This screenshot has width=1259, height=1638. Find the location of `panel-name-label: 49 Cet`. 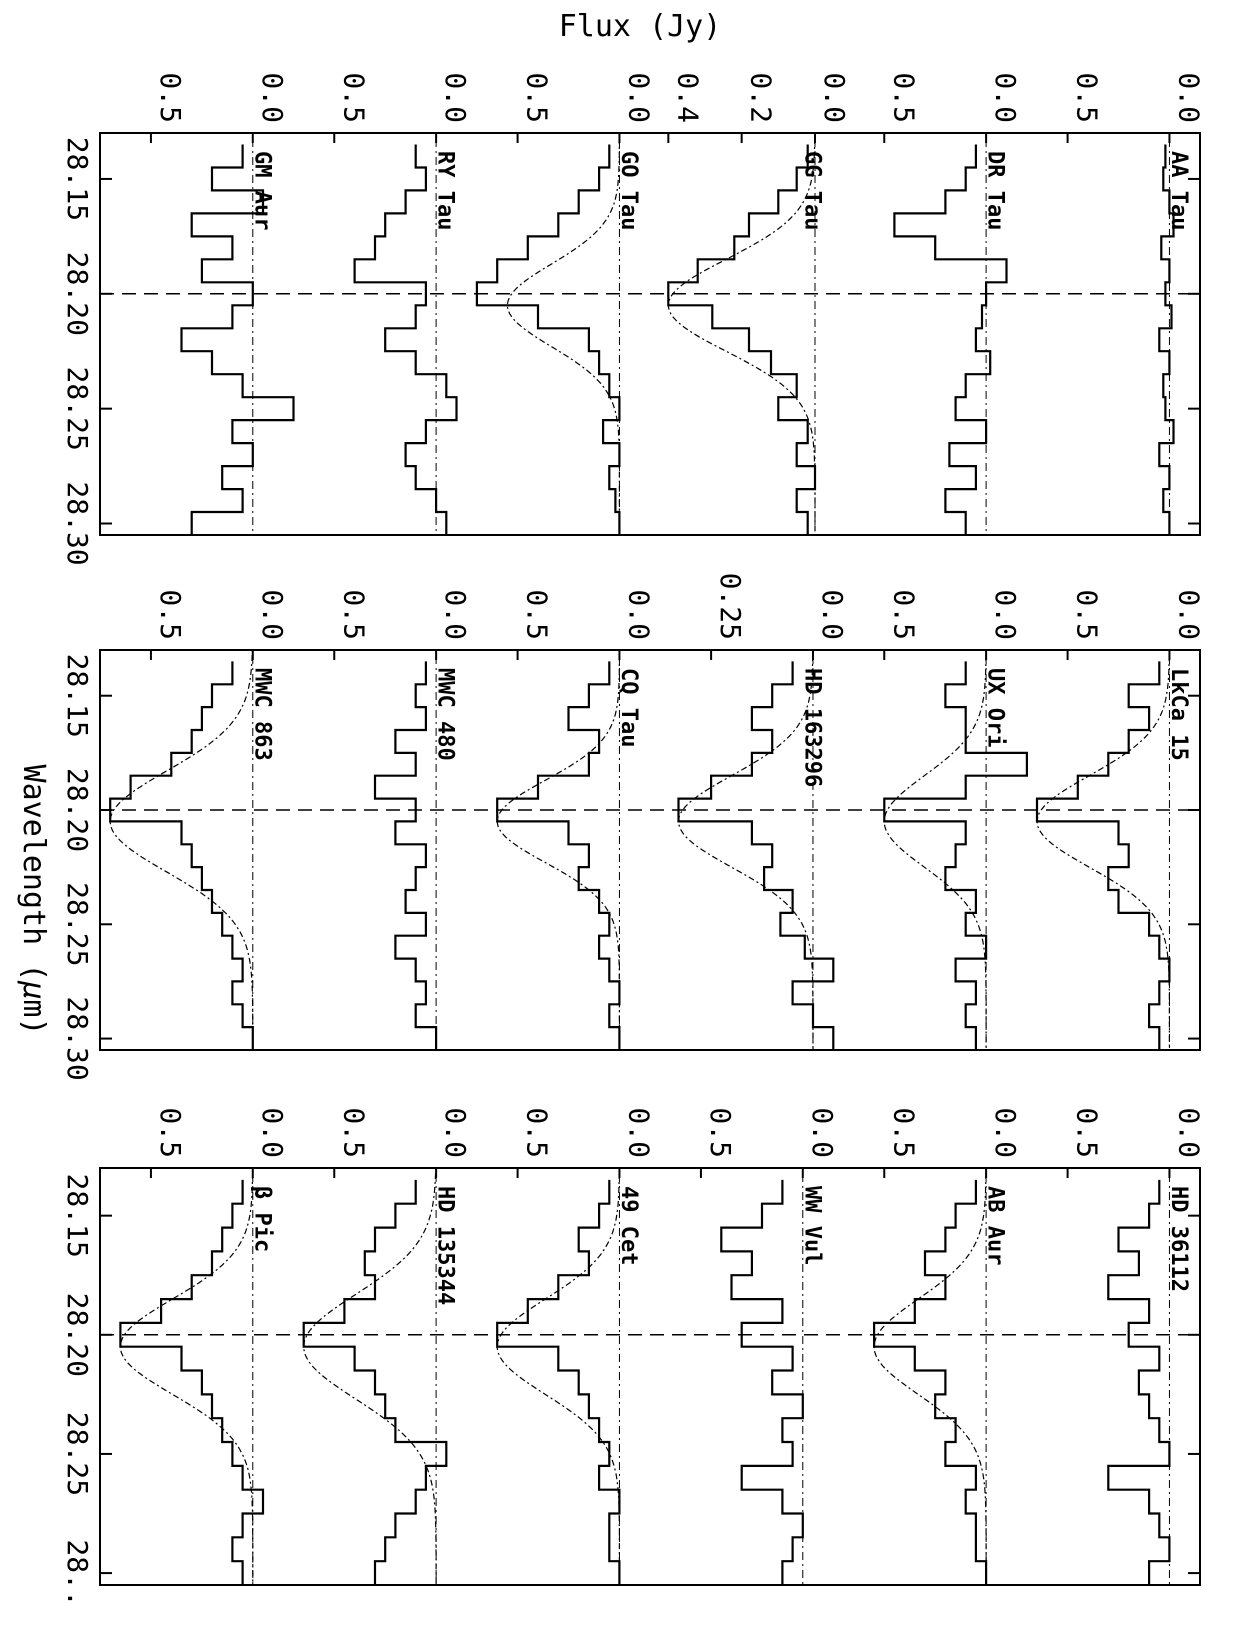

panel-name-label: 49 Cet is located at coordinates (628, 1225).